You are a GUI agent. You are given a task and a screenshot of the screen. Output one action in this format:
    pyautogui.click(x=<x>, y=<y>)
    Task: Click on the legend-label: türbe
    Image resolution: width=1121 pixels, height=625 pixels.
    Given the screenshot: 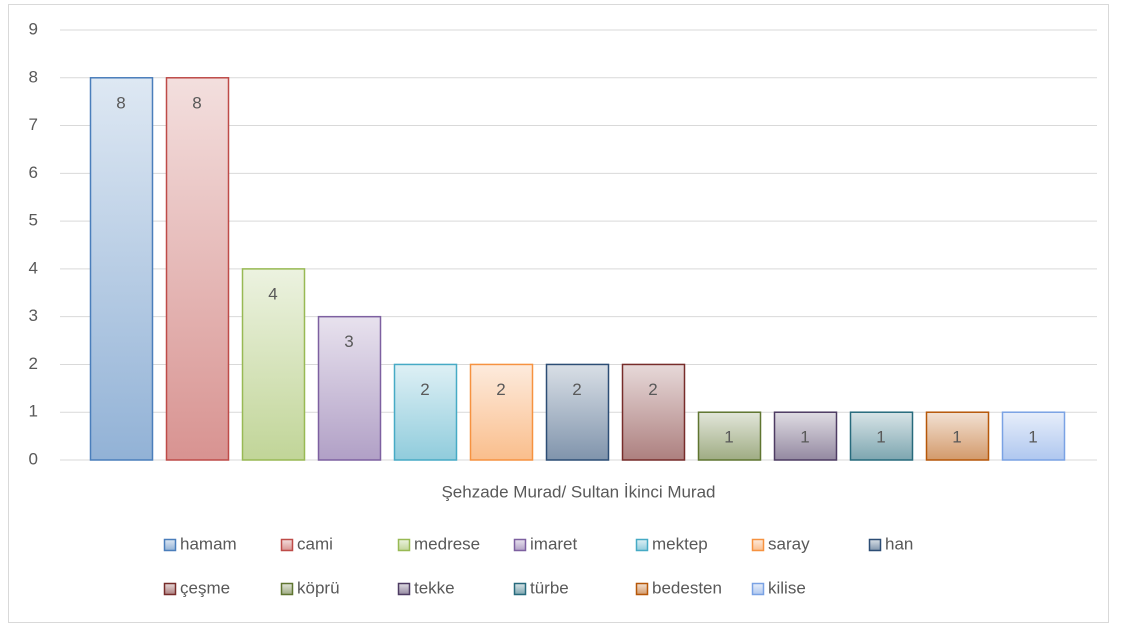 What is the action you would take?
    pyautogui.click(x=549, y=587)
    